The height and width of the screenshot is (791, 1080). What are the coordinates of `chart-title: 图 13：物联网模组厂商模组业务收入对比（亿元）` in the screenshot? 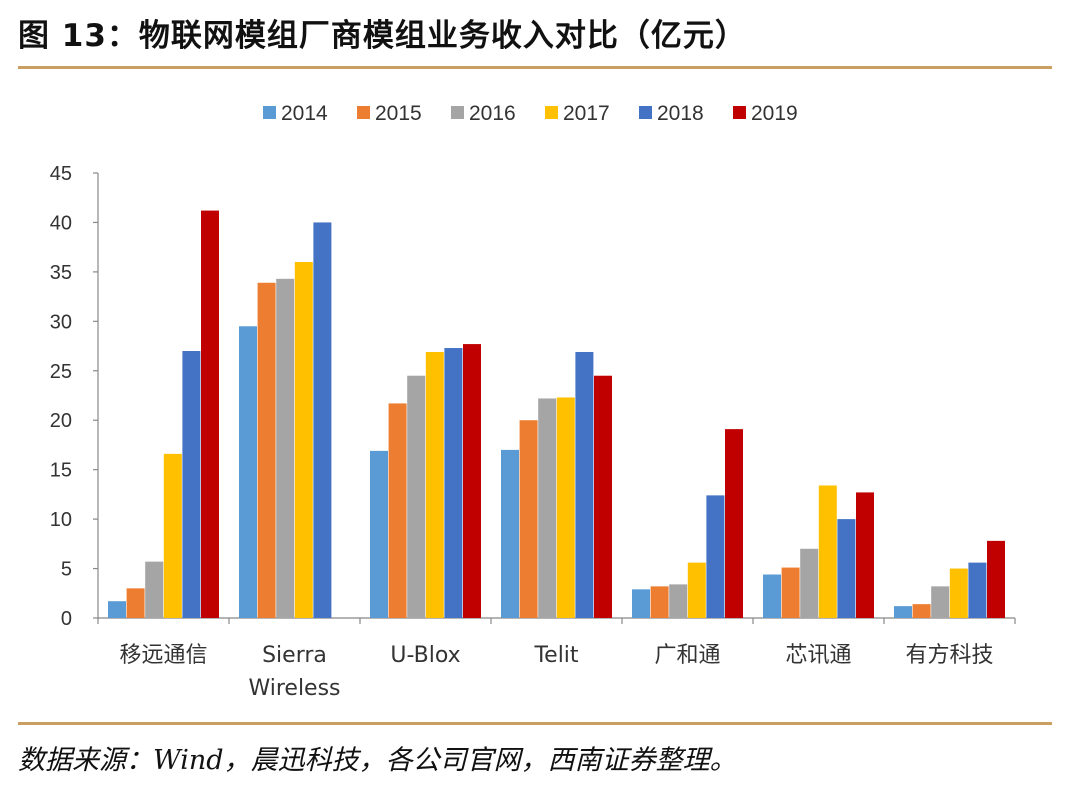 It's located at (382, 36).